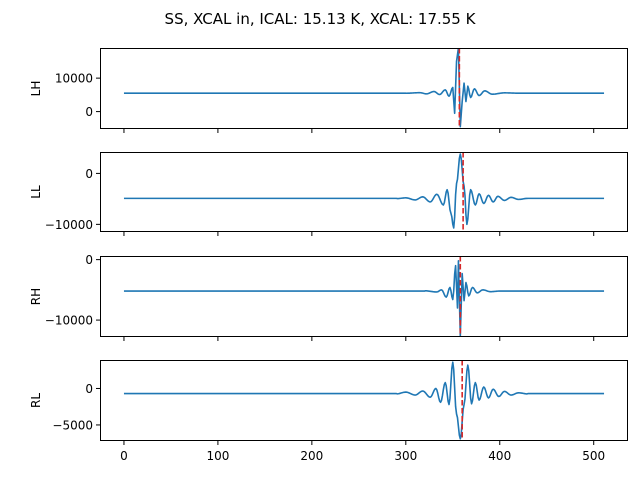 This screenshot has width=640, height=480. I want to click on y-axis-label-rh: RH, so click(36, 296).